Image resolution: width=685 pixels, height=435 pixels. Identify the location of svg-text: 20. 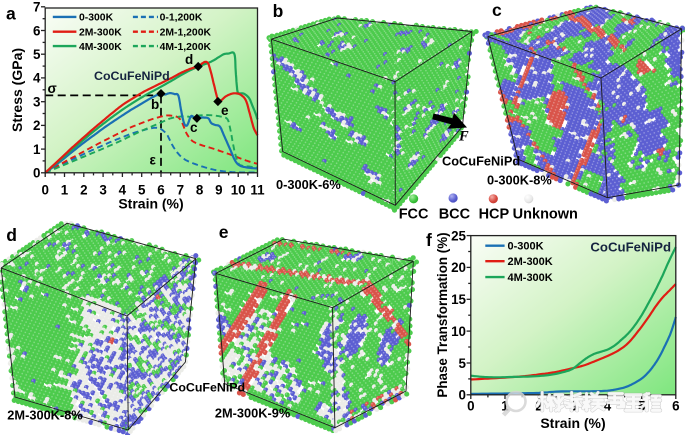
(458, 267).